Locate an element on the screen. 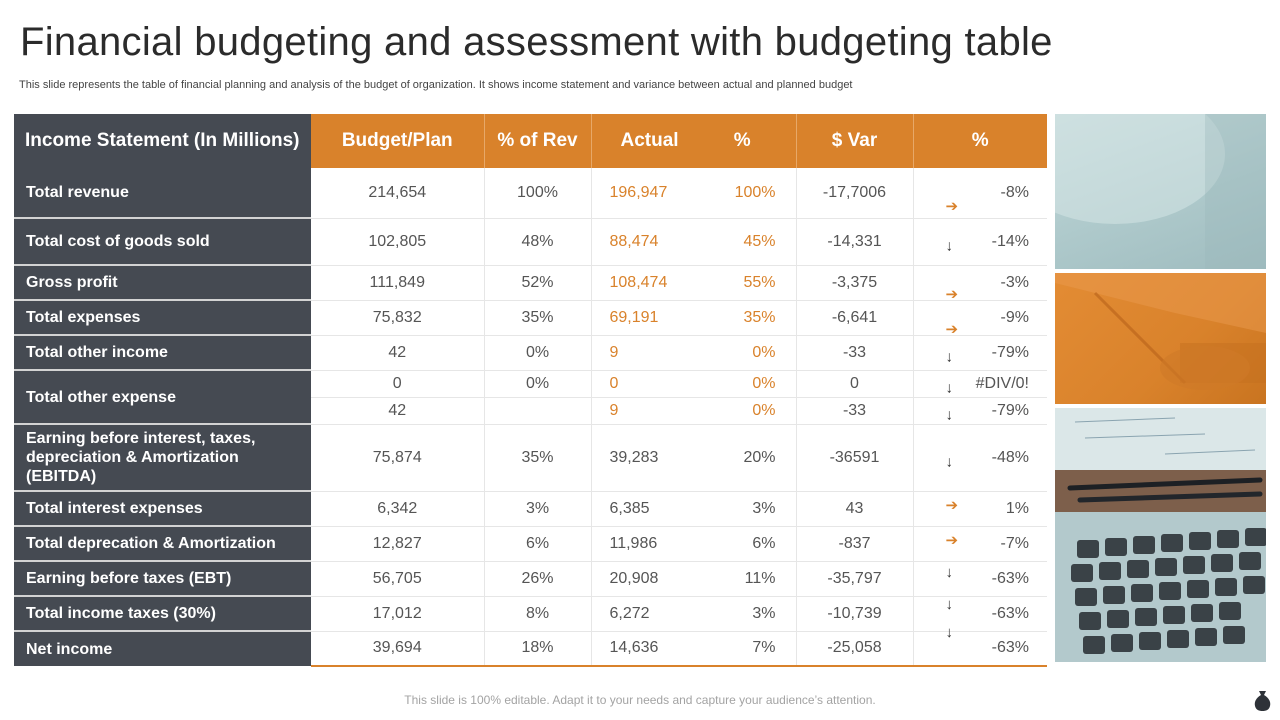 This screenshot has height=720, width=1280. row-label: Earning before taxes (EBT) is located at coordinates (162, 579).